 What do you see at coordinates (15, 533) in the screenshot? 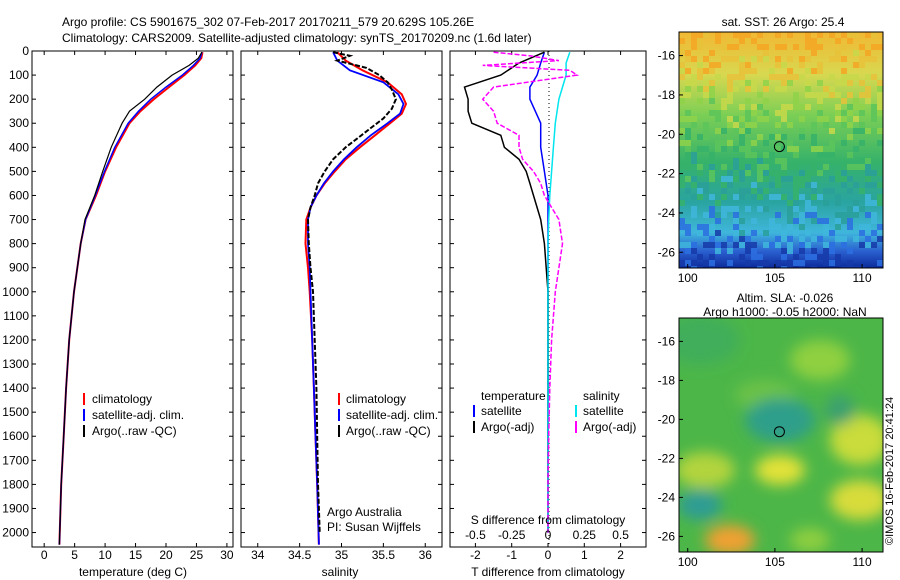
I see `depth-tick-label: 2000` at bounding box center [15, 533].